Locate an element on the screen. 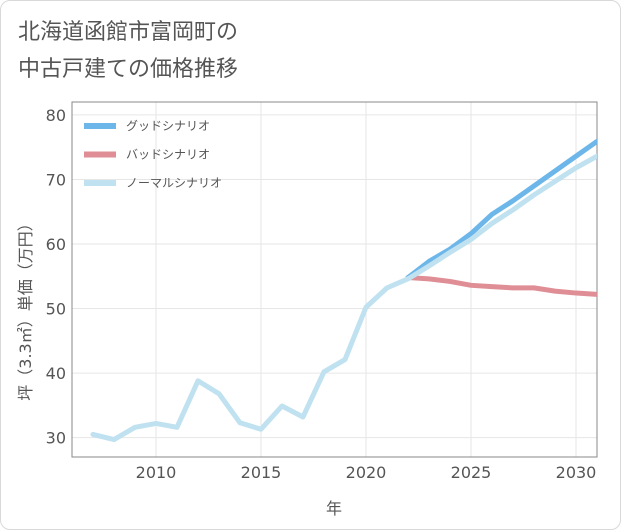 This screenshot has height=530, width=621. y-tick-label: 40 is located at coordinates (56, 373).